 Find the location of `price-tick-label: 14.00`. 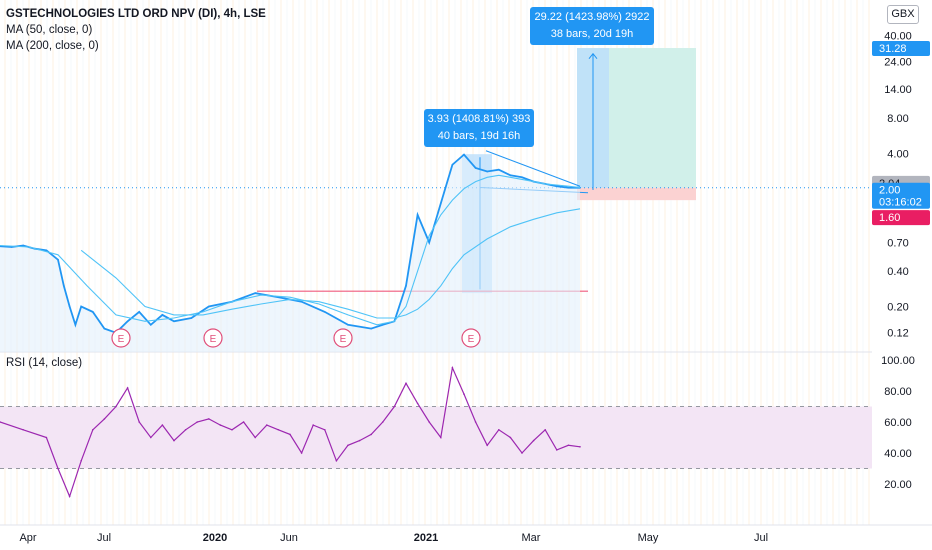

price-tick-label: 14.00 is located at coordinates (898, 90).